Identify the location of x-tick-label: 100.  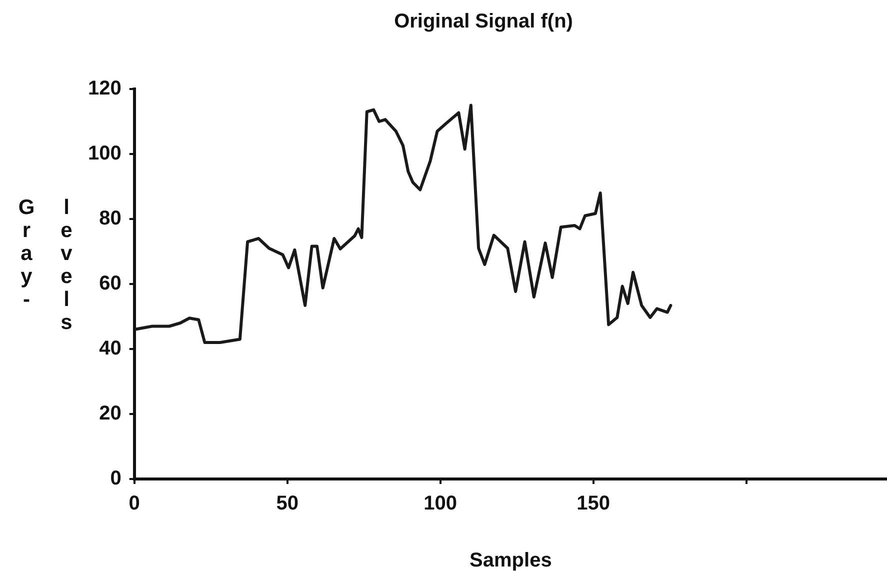
(441, 503).